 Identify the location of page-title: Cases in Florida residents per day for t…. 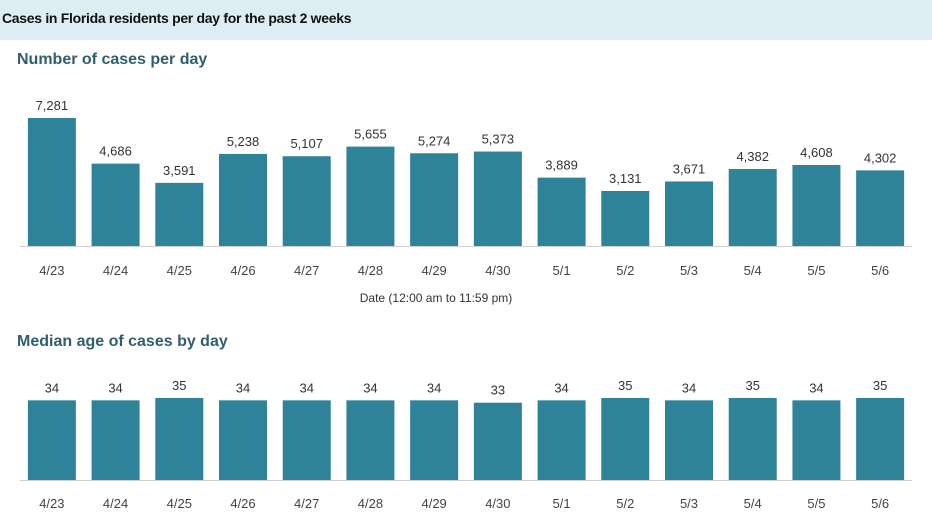
(177, 18).